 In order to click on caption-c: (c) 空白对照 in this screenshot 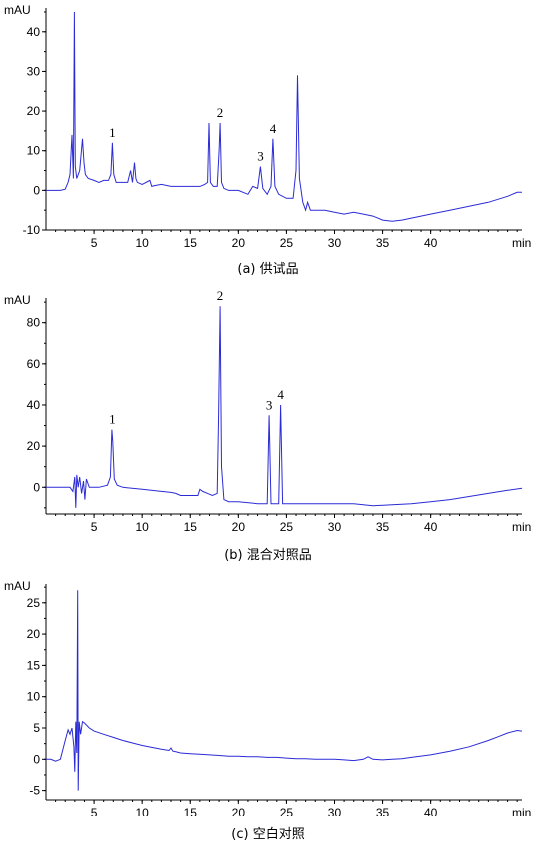, I will do `click(268, 834)`.